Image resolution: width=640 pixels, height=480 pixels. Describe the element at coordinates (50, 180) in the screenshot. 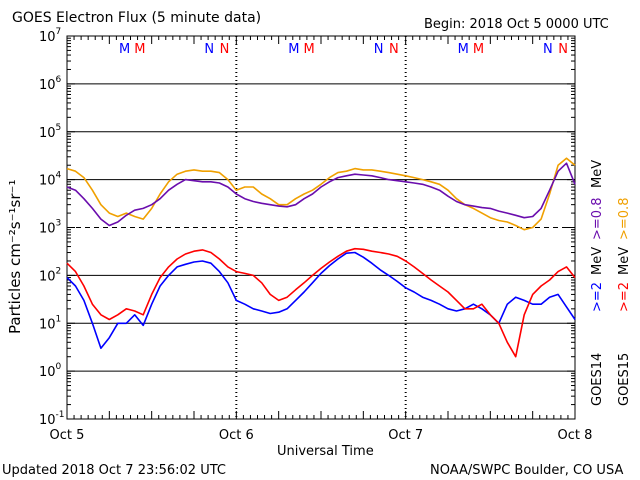

I see `y-tick-label: 10⁴` at that location.